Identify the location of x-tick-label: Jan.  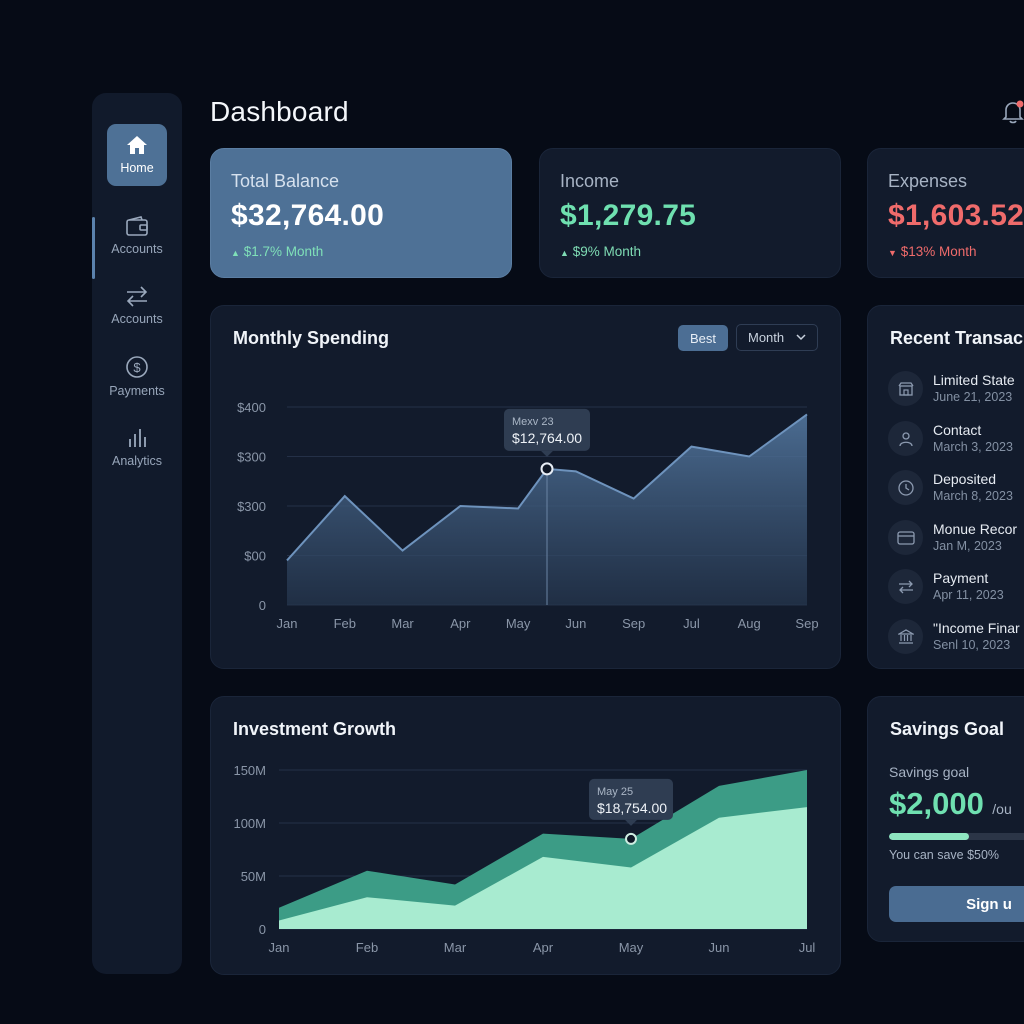
(287, 623).